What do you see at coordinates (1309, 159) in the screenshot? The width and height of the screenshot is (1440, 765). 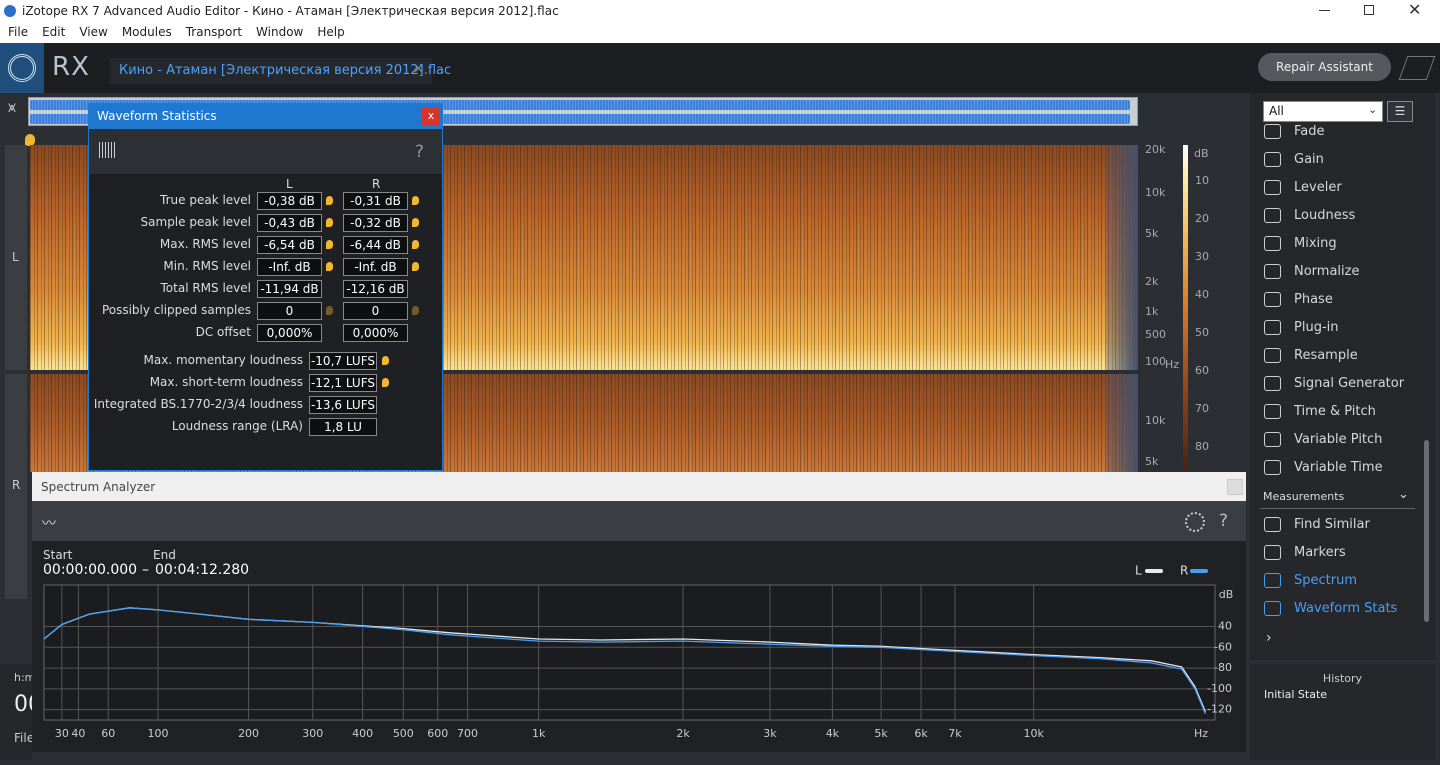 I see `module-item: Gain` at bounding box center [1309, 159].